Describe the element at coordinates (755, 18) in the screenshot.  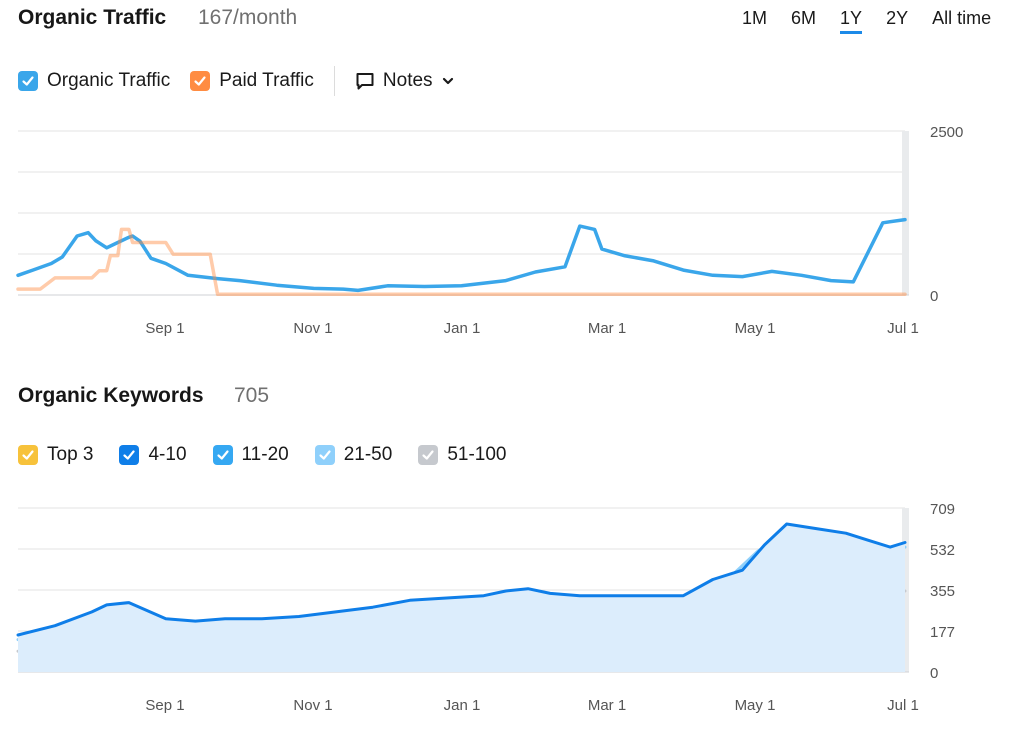
I see `range-1m: 1M` at that location.